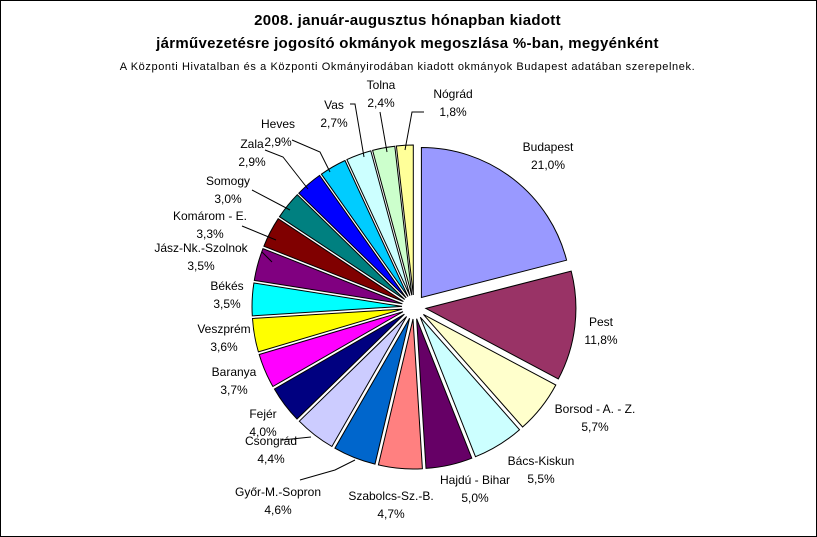  I want to click on pie-slice-fejer, so click(339, 366).